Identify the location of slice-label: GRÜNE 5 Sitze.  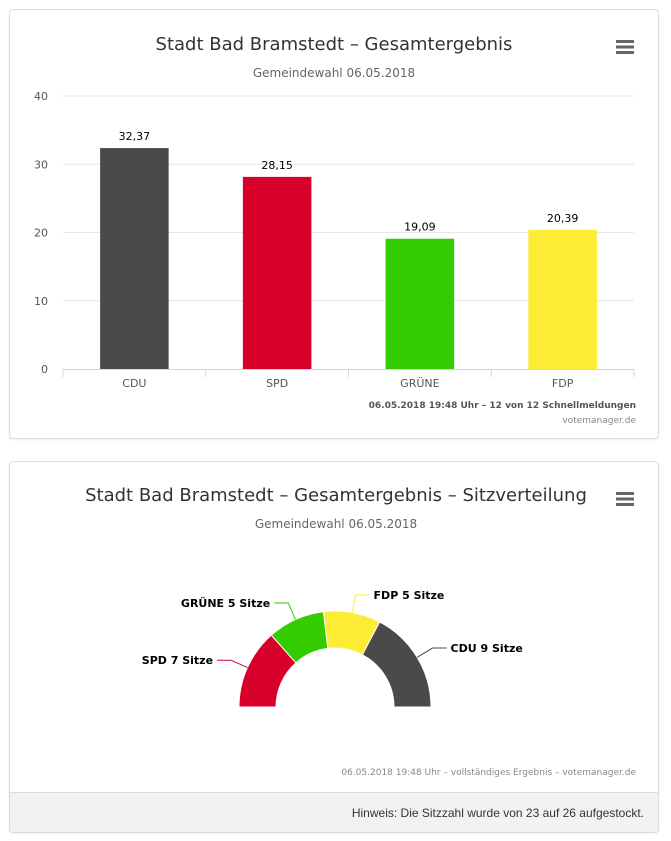
(225, 603).